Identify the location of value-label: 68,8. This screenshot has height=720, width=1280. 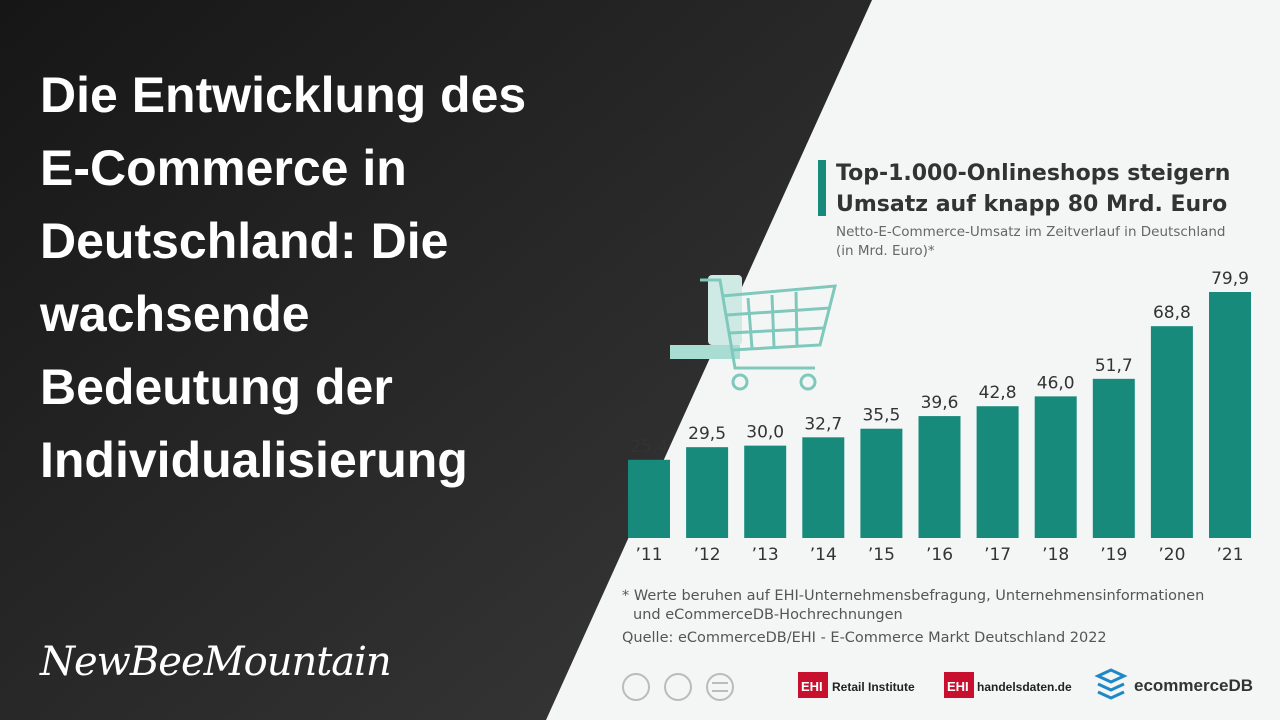
(1172, 313).